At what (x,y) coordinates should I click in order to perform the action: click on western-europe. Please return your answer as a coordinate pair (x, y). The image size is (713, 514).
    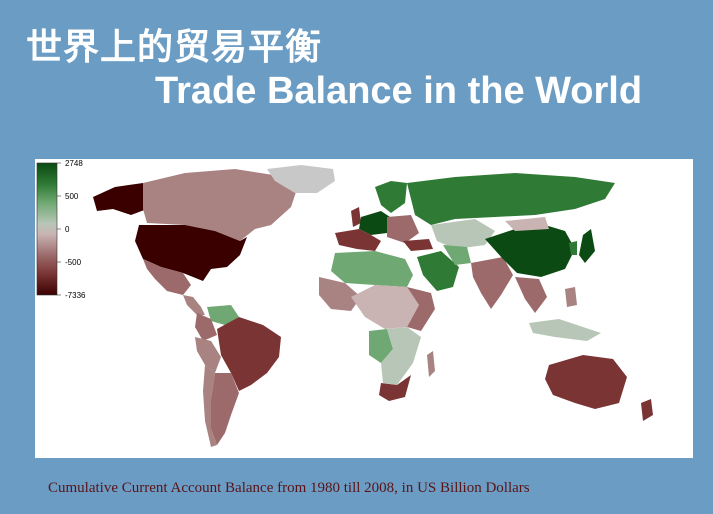
    Looking at the image, I should click on (376, 223).